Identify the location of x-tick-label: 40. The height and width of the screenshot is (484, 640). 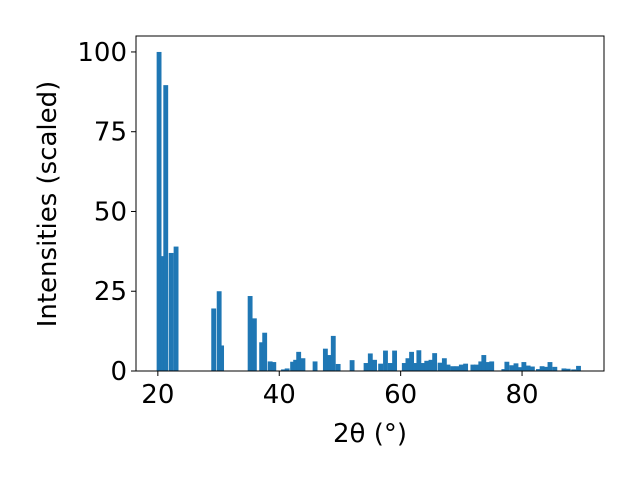
(279, 395).